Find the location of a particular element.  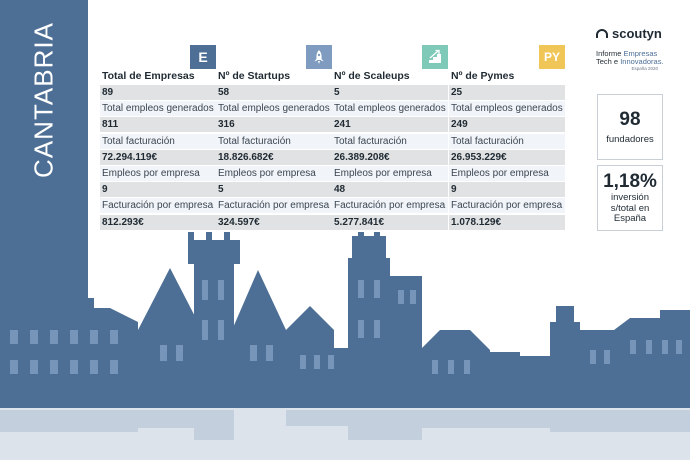

report-title: Informe Empresas Tech e Innovadoras. is located at coordinates (636, 58).